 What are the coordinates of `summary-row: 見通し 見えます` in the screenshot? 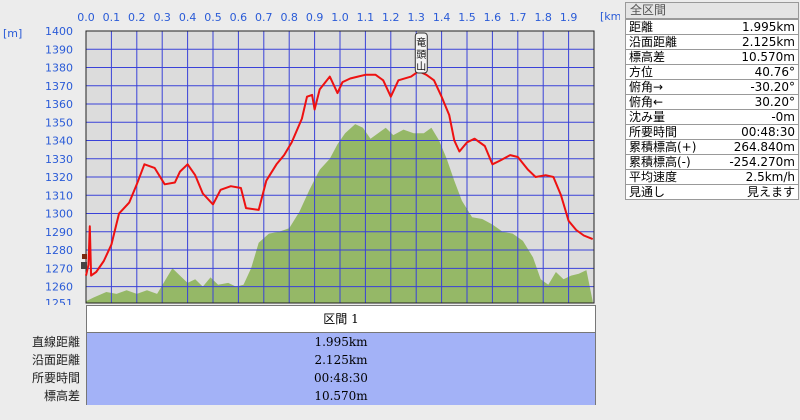 It's located at (712, 191).